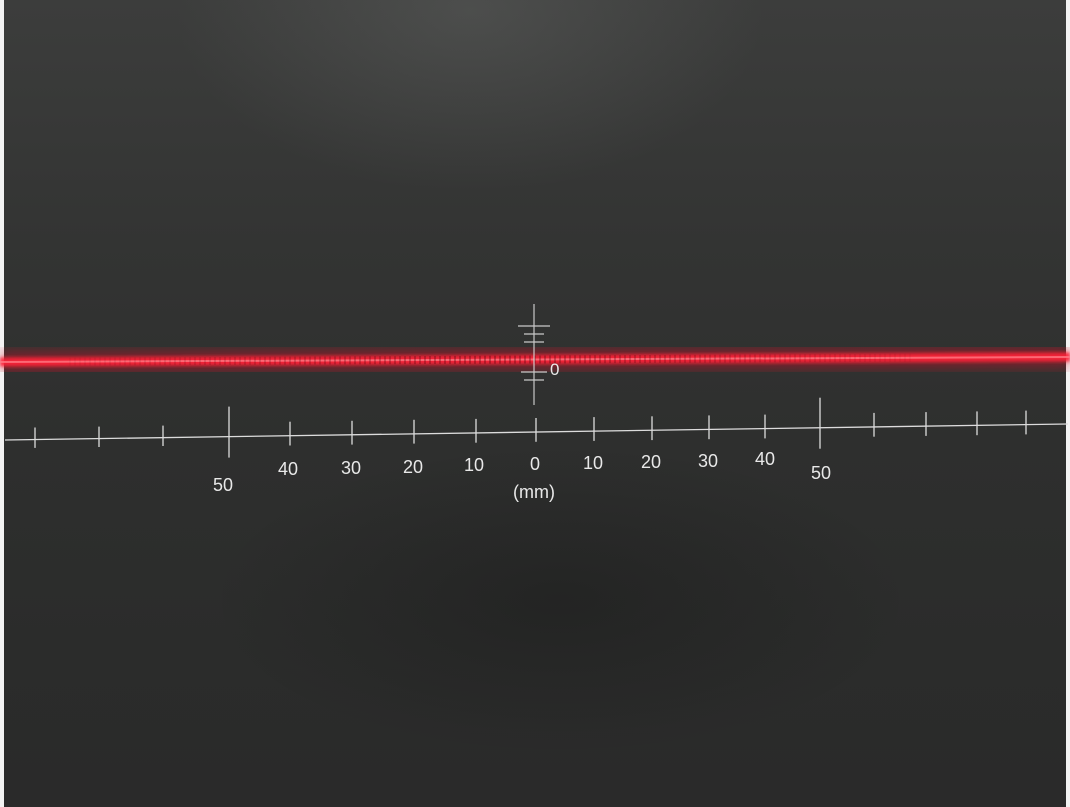 Image resolution: width=1070 pixels, height=807 pixels. Describe the element at coordinates (708, 461) in the screenshot. I see `scale-label-right-30: 30` at that location.